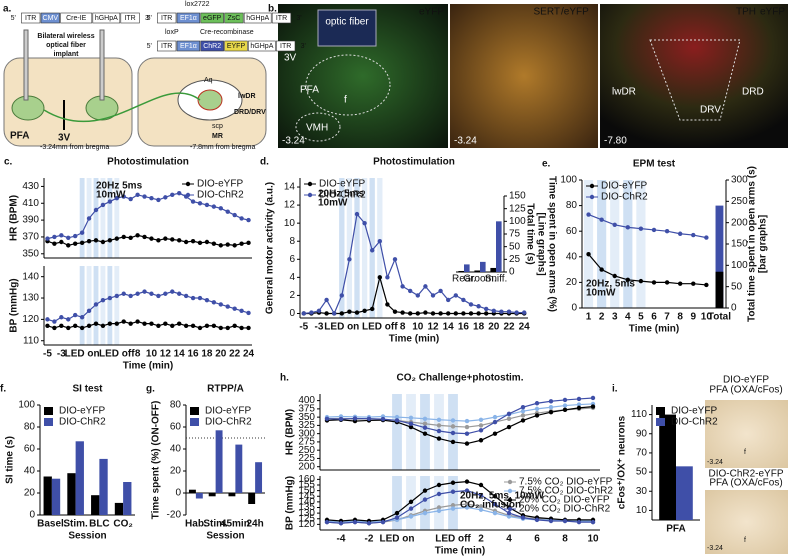  What do you see at coordinates (739, 222) in the screenshot?
I see `y2-tick-label: 200` at bounding box center [739, 222].